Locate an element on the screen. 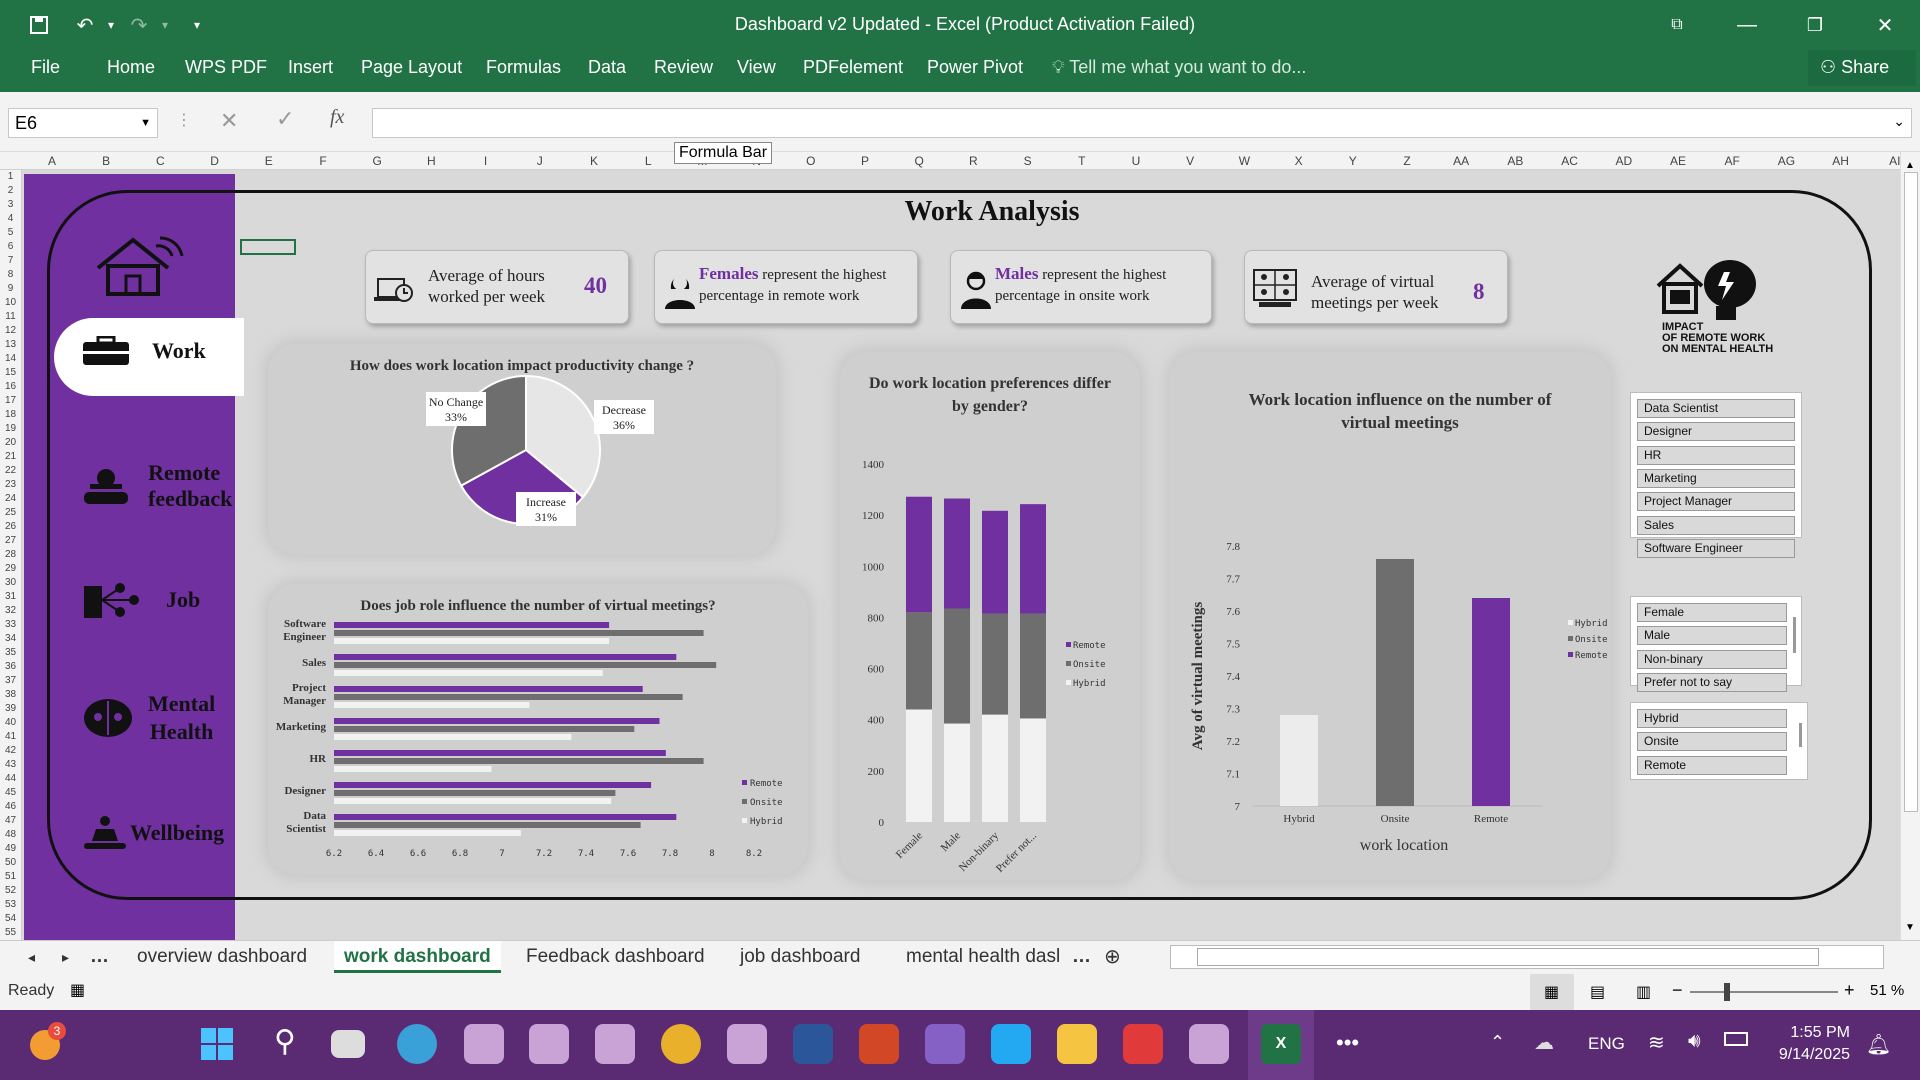  slicer-item: Female is located at coordinates (1712, 612).